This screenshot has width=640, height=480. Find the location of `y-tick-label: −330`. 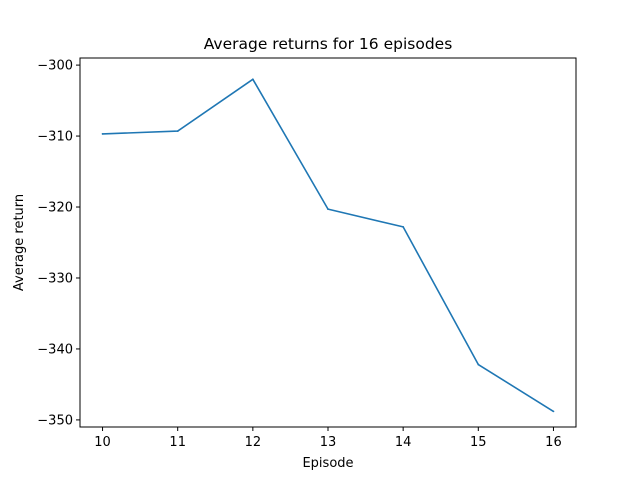

y-tick-label: −330 is located at coordinates (55, 278).